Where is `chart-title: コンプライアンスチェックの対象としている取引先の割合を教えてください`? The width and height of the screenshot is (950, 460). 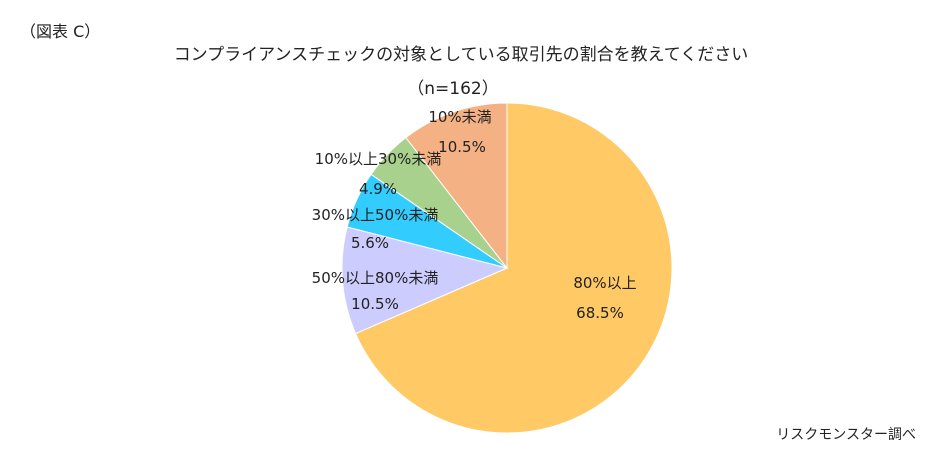
chart-title: コンプライアンスチェックの対象としている取引先の割合を教えてください is located at coordinates (461, 55).